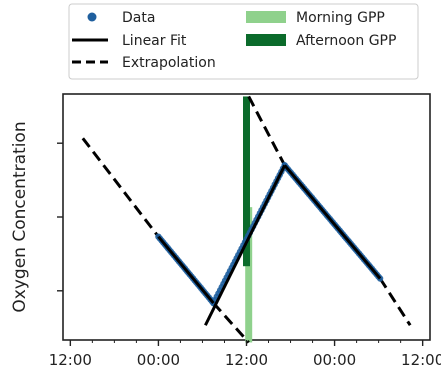 Image resolution: width=441 pixels, height=373 pixels. Describe the element at coordinates (138, 18) in the screenshot. I see `legend-label: Data` at that location.